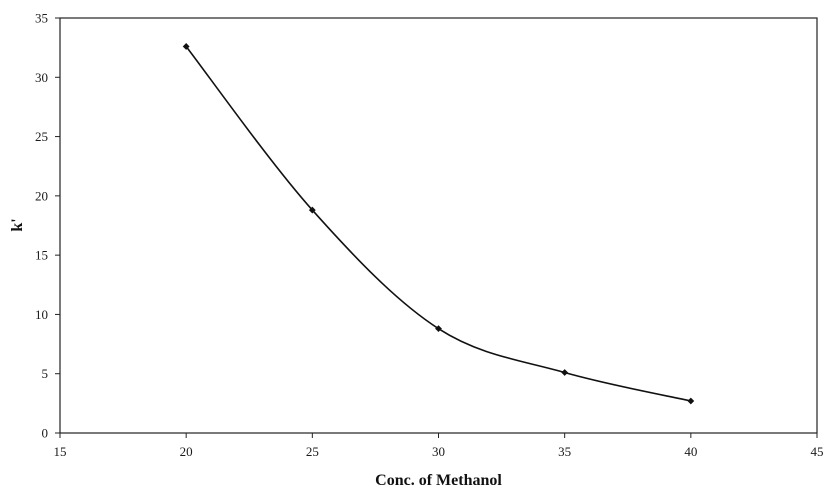 The width and height of the screenshot is (825, 490). I want to click on y-tick-label: 0, so click(45, 433).